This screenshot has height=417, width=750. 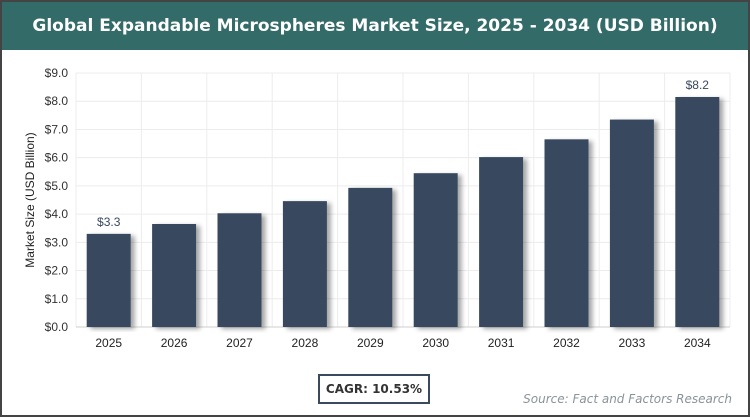 I want to click on y-tick-label: $4.0, so click(x=57, y=214).